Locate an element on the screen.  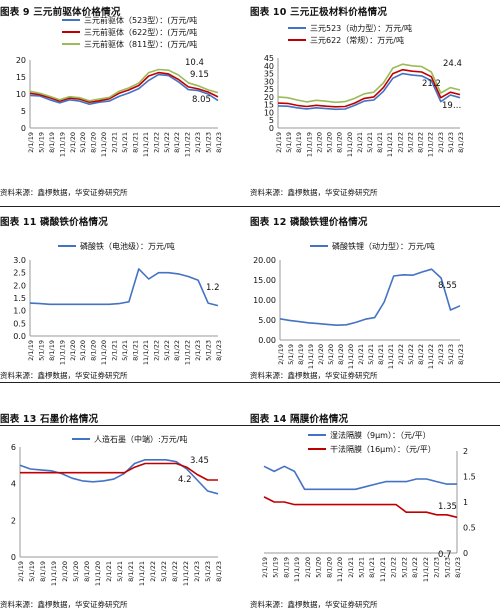
y-tick-label: 1.5 is located at coordinates (19, 298).